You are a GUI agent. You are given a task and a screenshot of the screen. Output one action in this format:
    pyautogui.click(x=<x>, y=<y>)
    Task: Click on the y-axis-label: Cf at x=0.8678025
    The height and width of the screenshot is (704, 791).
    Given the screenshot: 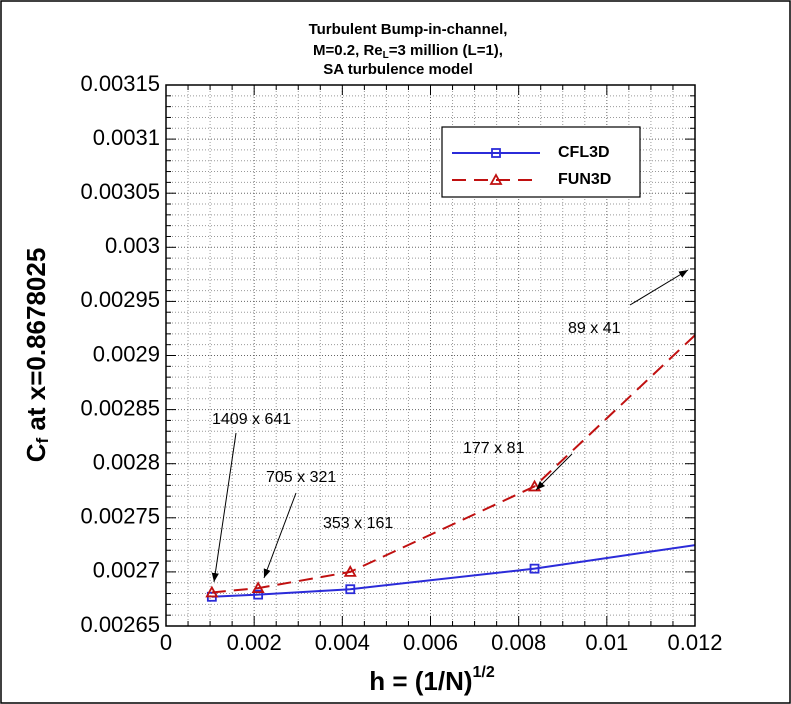 What is the action you would take?
    pyautogui.click(x=37, y=355)
    